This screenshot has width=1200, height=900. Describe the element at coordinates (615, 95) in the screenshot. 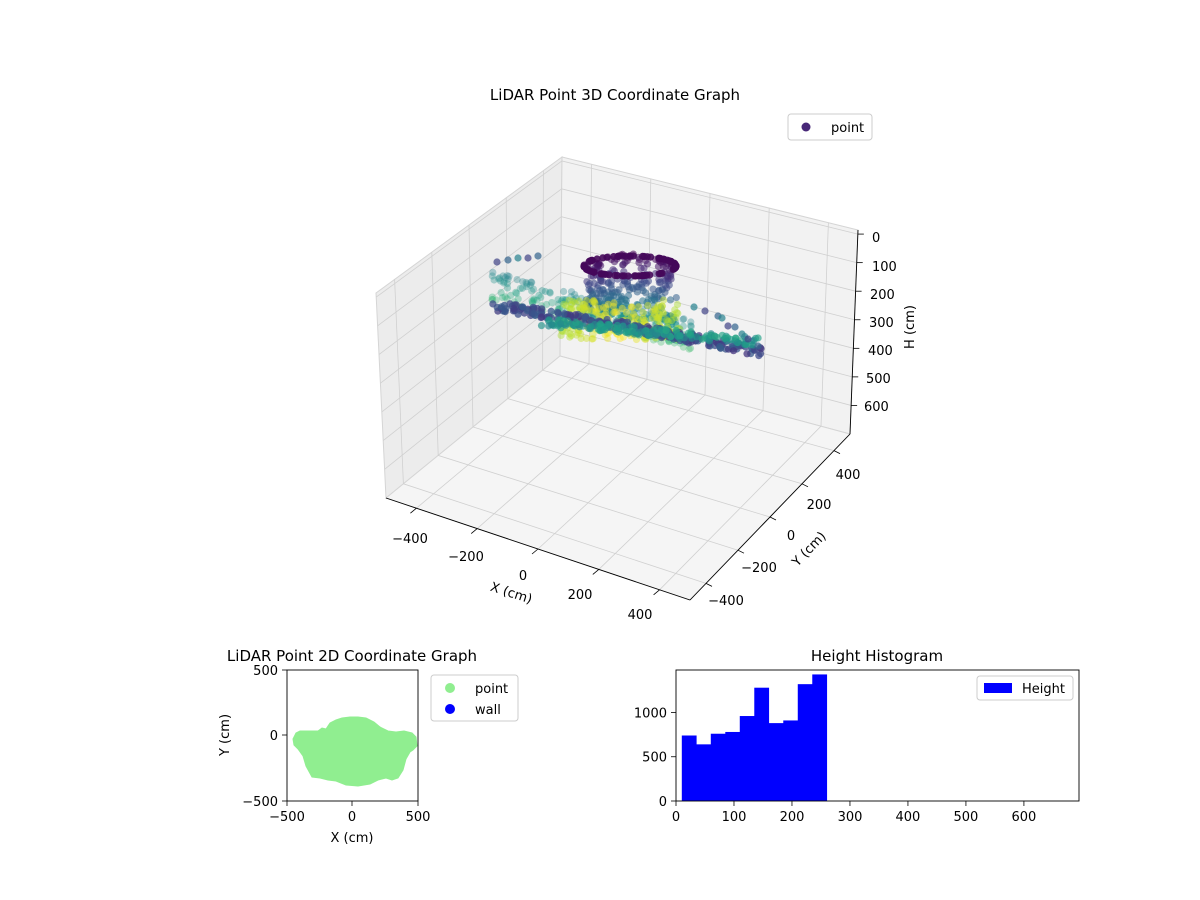

I see `plot-3d-title: LiDAR Point 3D Coordinate Graph` at that location.